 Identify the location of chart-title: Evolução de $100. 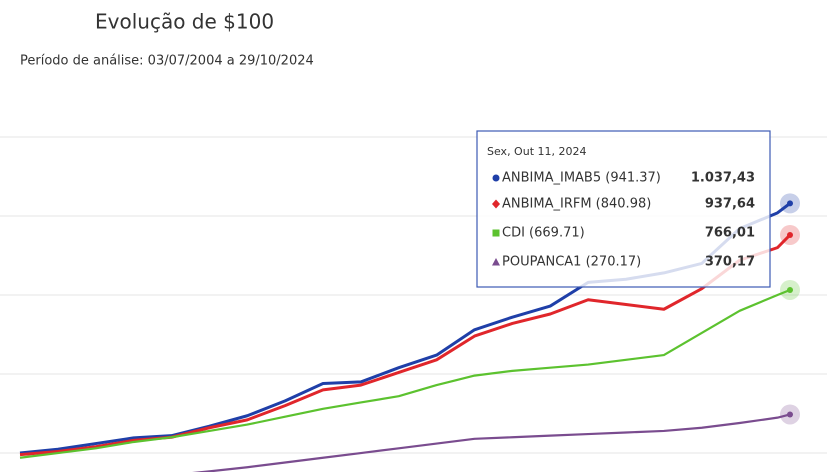
(184, 22).